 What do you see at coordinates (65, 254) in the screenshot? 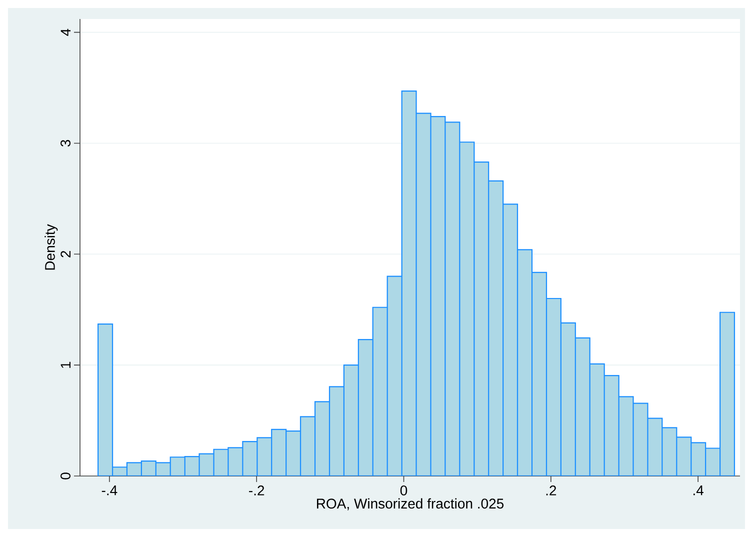
I see `y-tick-label: 2` at bounding box center [65, 254].